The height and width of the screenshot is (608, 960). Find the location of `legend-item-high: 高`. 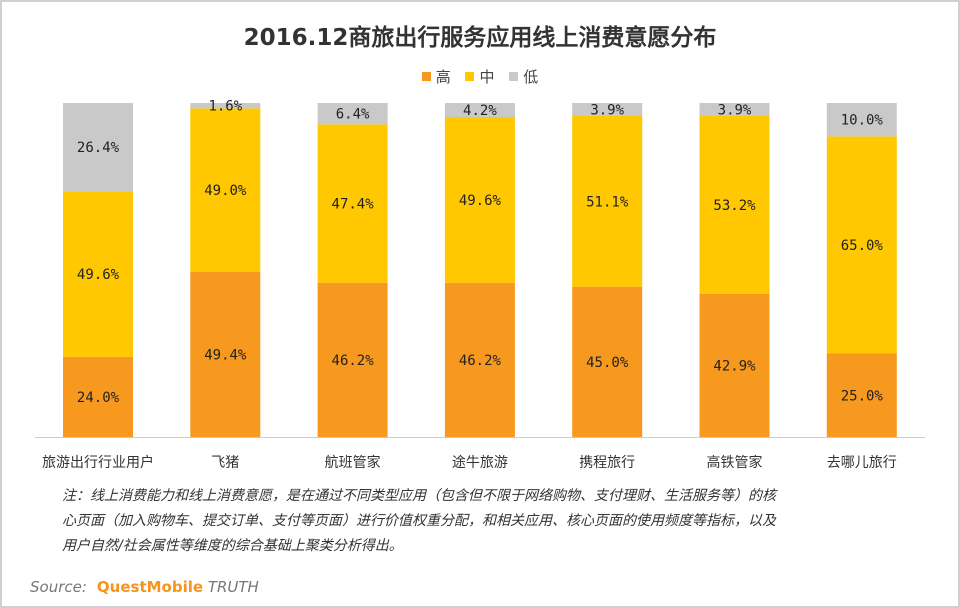

legend-item-high: 高 is located at coordinates (436, 76).